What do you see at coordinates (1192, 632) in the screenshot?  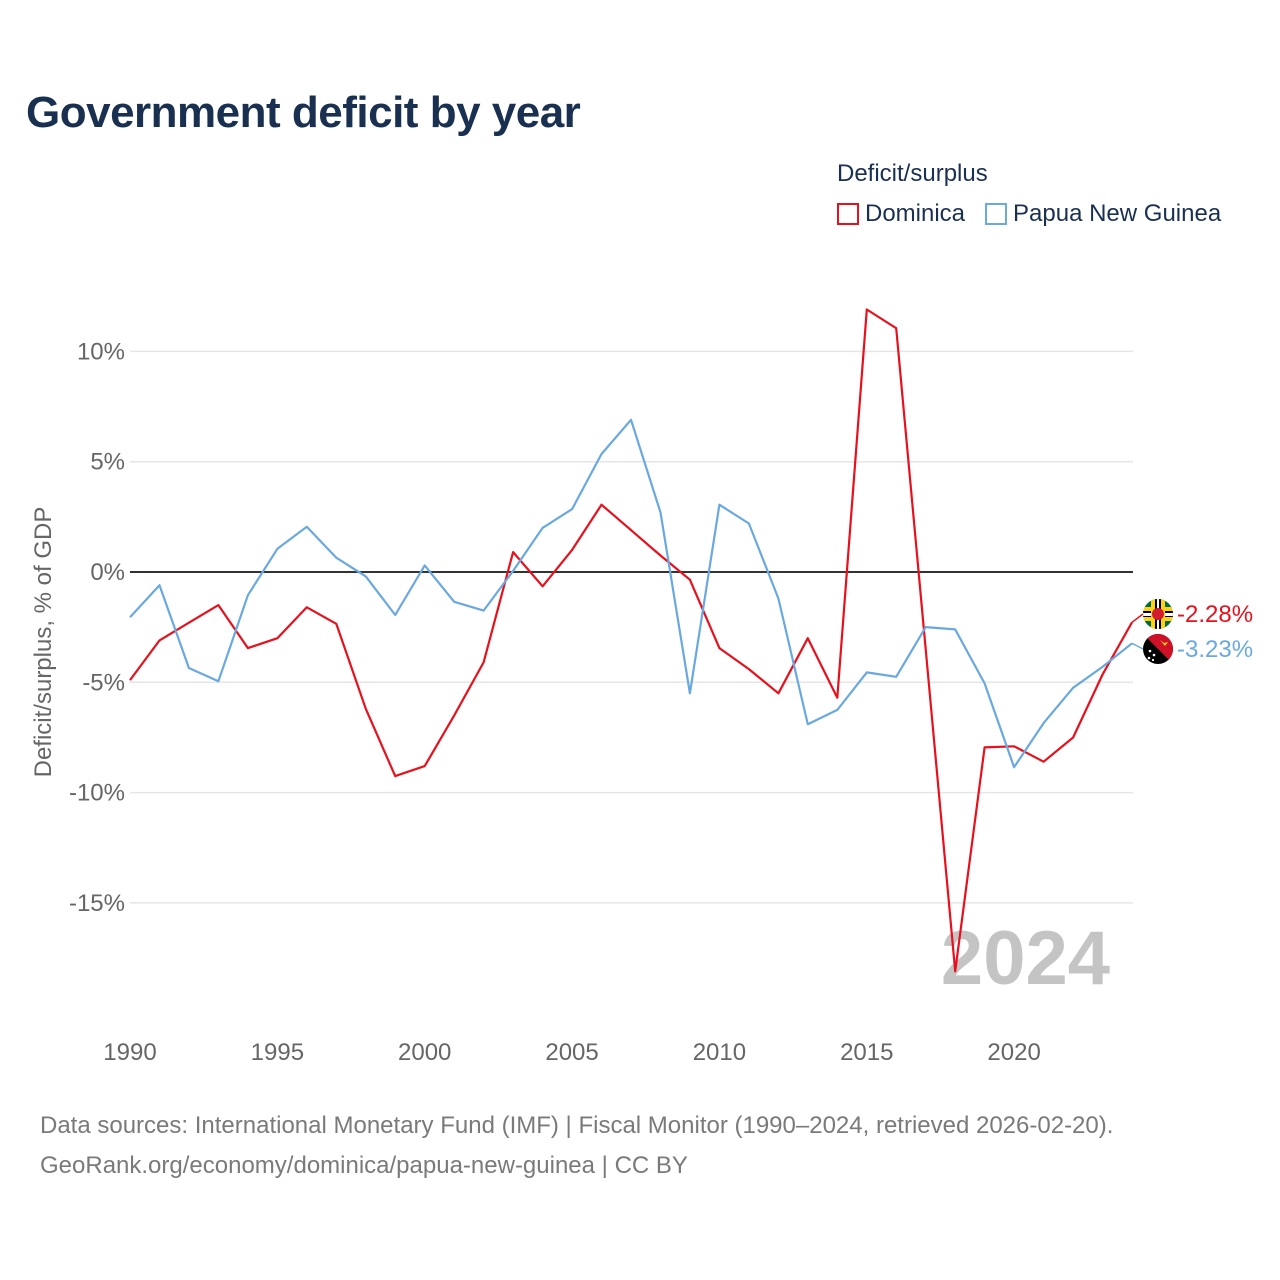 I see `end-labels: -2.28% -3.23%` at bounding box center [1192, 632].